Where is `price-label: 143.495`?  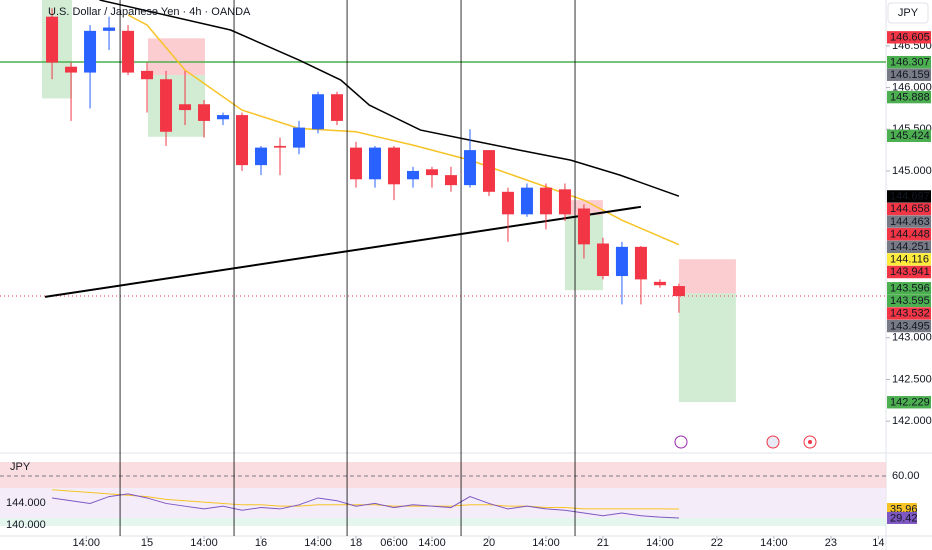
price-label: 143.495 is located at coordinates (910, 326).